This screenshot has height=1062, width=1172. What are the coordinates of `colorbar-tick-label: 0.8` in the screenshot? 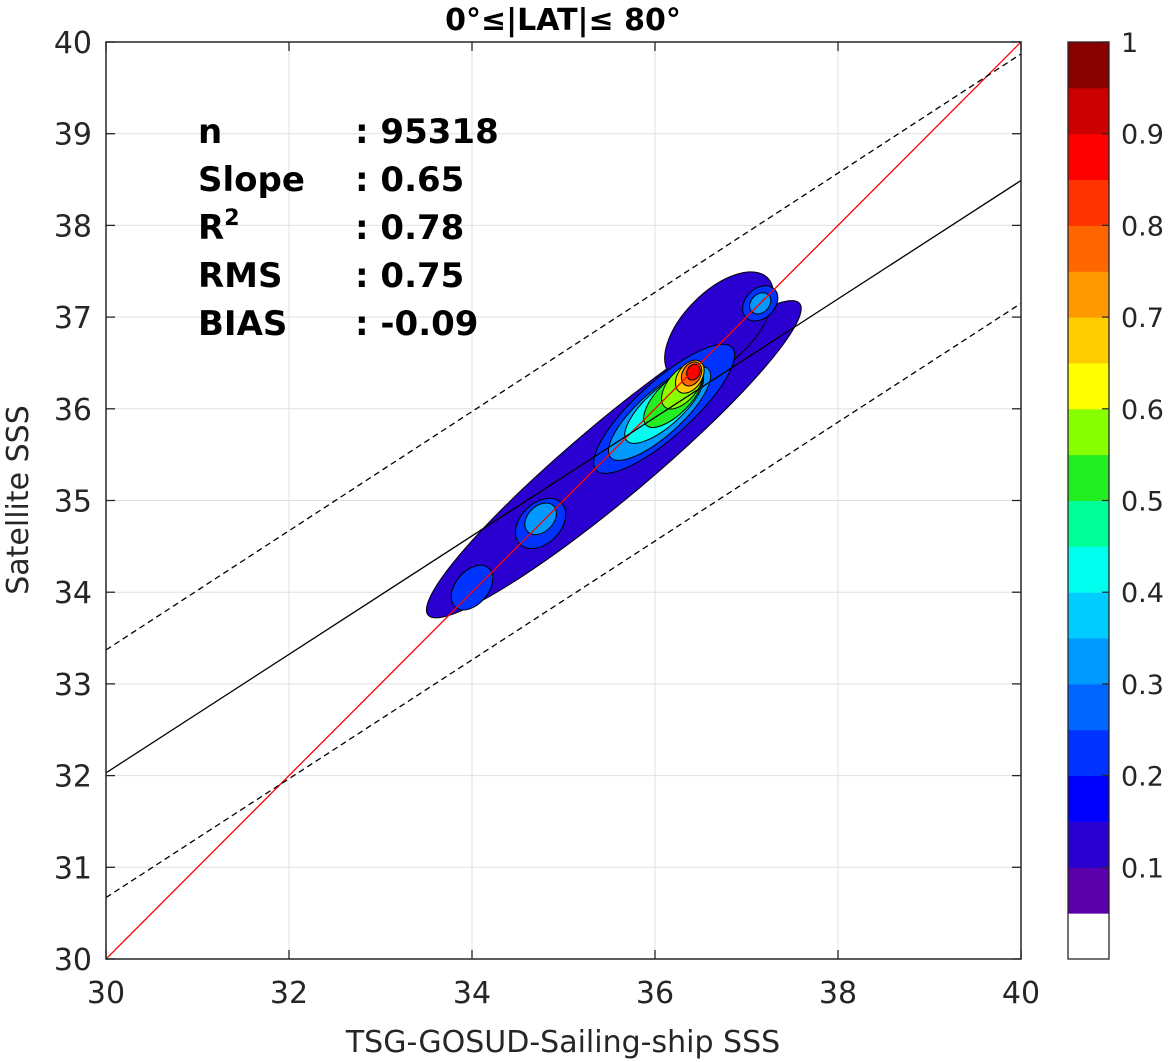 It's located at (1142, 226).